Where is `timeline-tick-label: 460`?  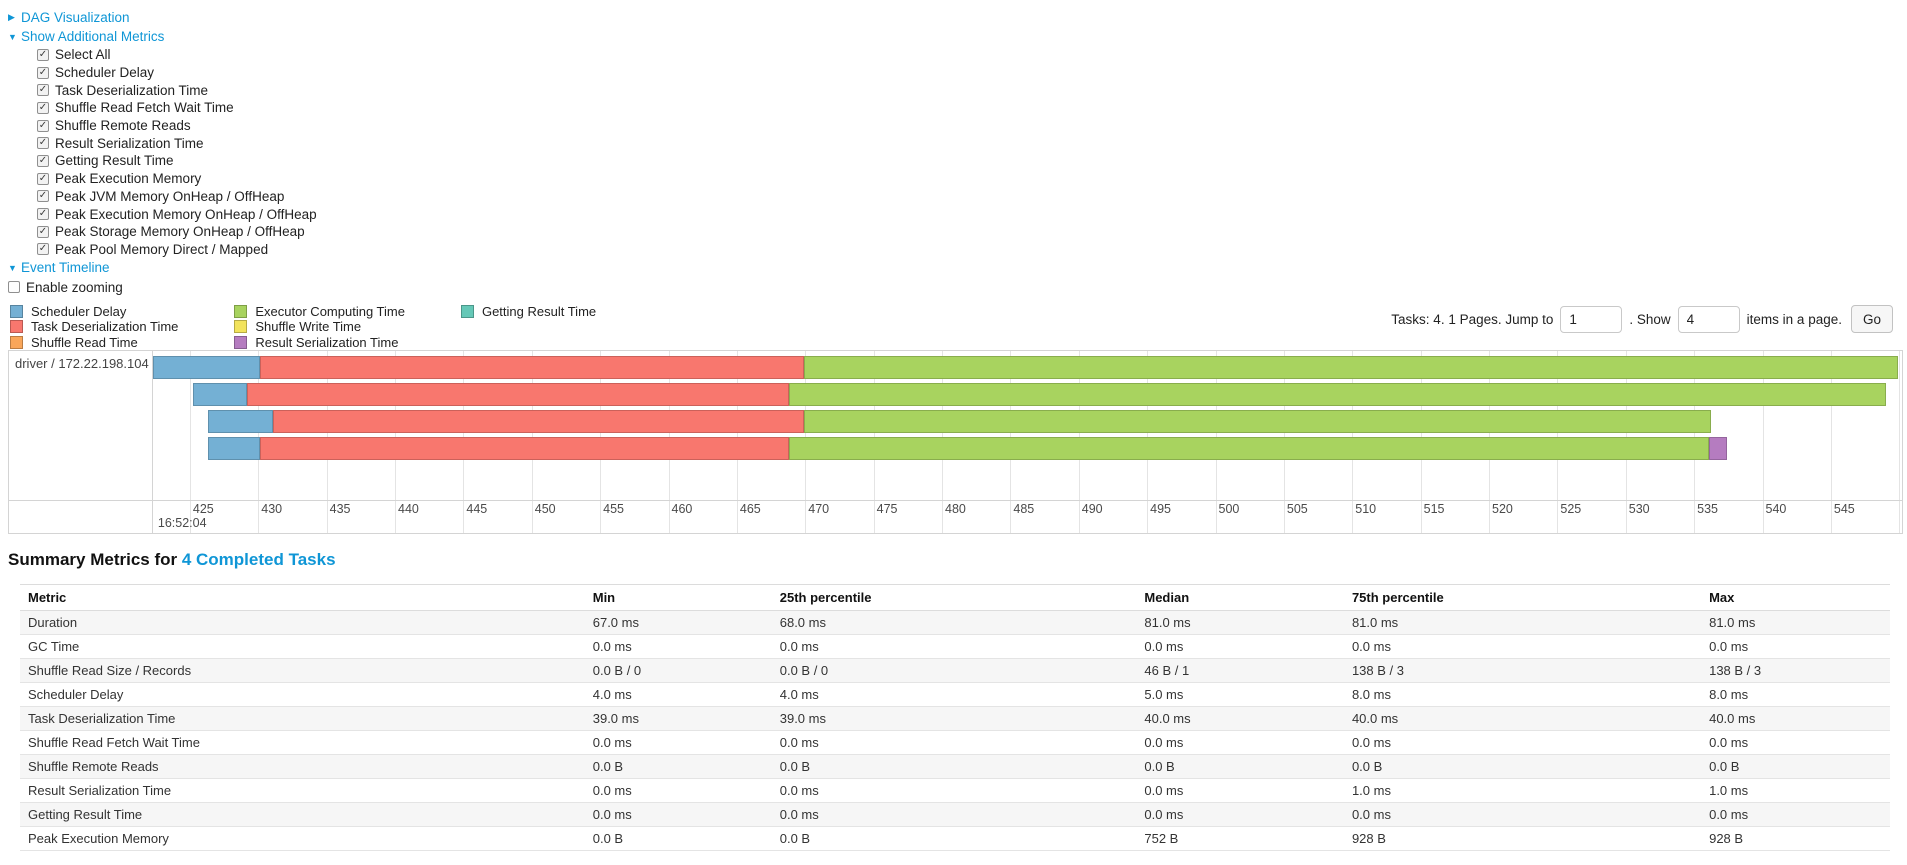 timeline-tick-label: 460 is located at coordinates (682, 509).